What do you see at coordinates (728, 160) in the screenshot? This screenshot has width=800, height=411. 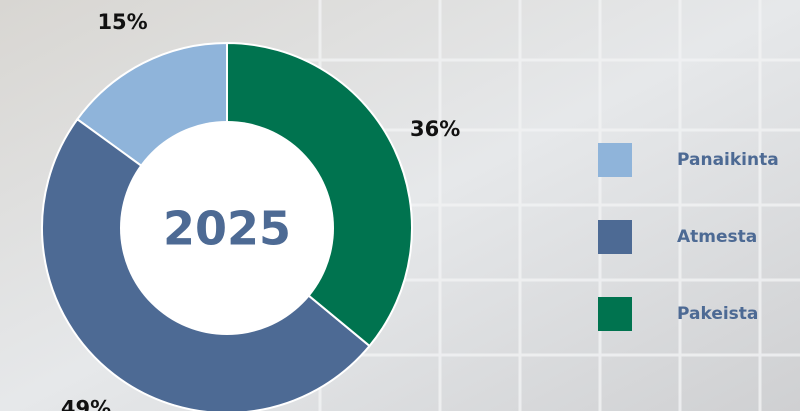 I see `legend-label: Panaikinta` at bounding box center [728, 160].